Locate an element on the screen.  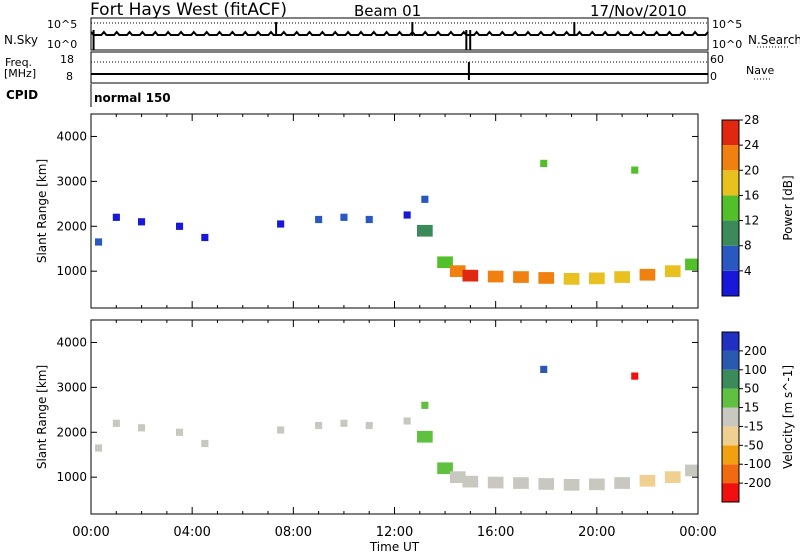
velocity-ytick-label: 4000 is located at coordinates (71, 342).